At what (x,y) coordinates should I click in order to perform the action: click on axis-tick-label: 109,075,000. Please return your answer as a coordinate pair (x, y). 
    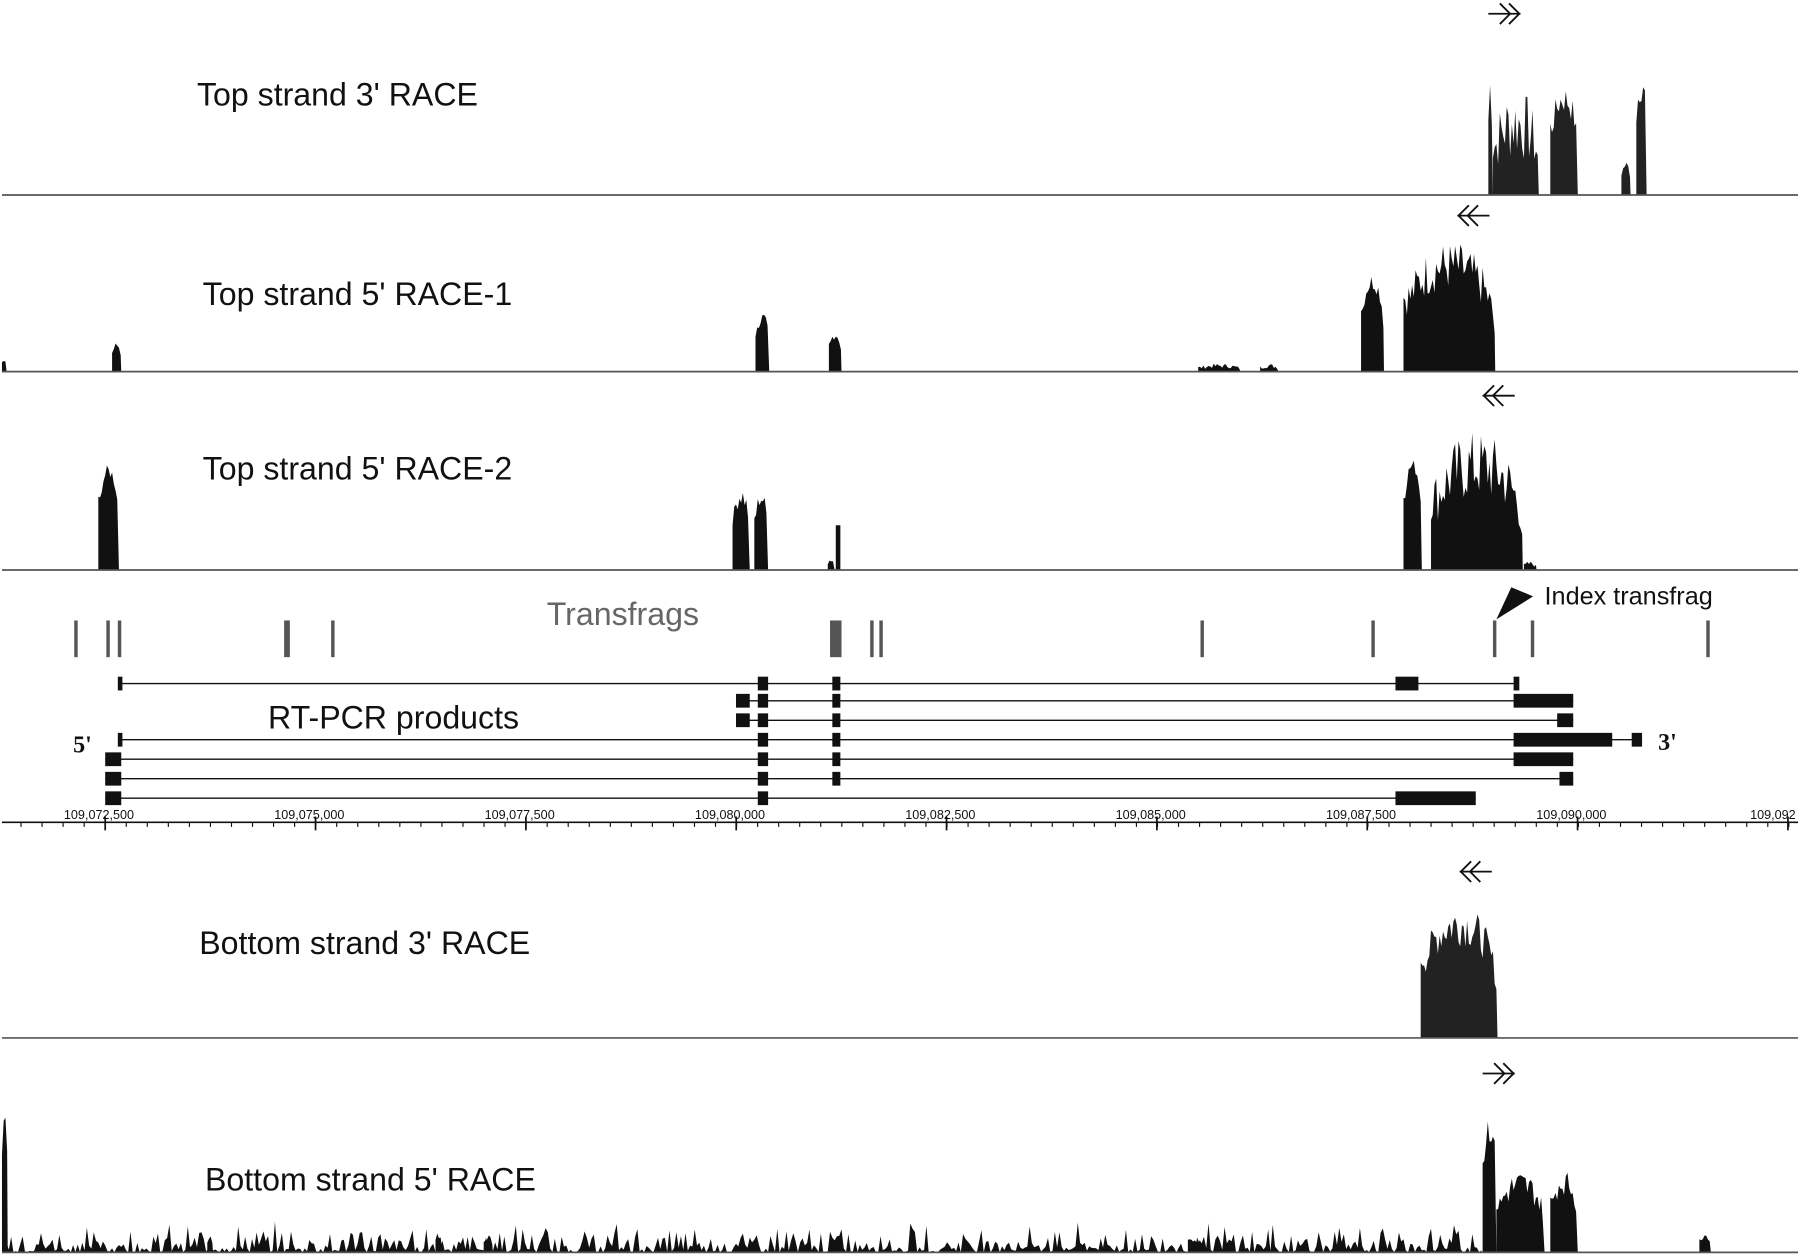
    Looking at the image, I should click on (309, 815).